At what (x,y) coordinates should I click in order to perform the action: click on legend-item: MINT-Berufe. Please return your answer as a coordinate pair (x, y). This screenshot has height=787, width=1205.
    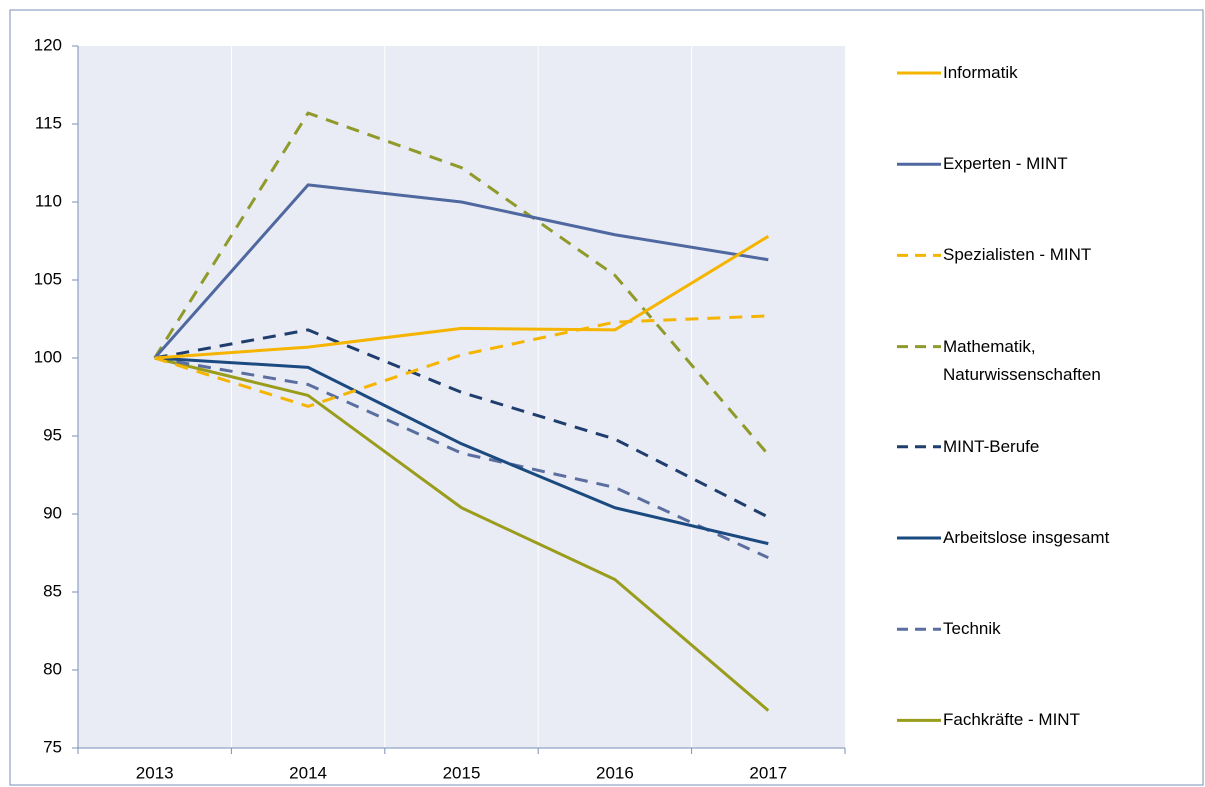
    Looking at the image, I should click on (991, 446).